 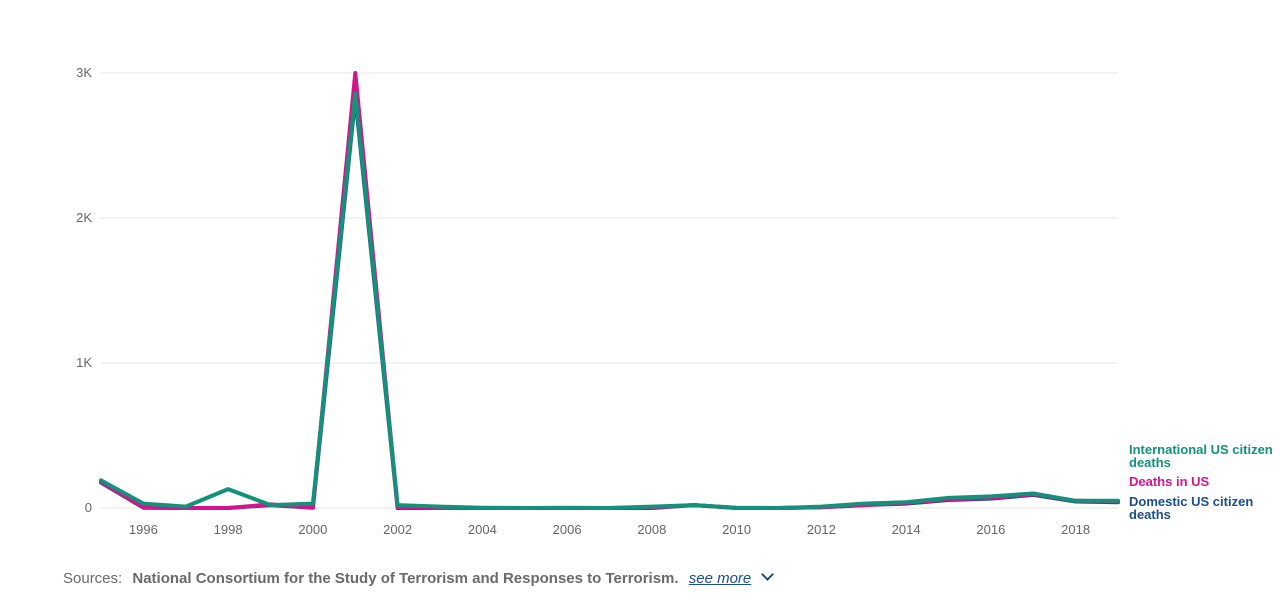 I want to click on x-tick-label: 1996, so click(x=143, y=529).